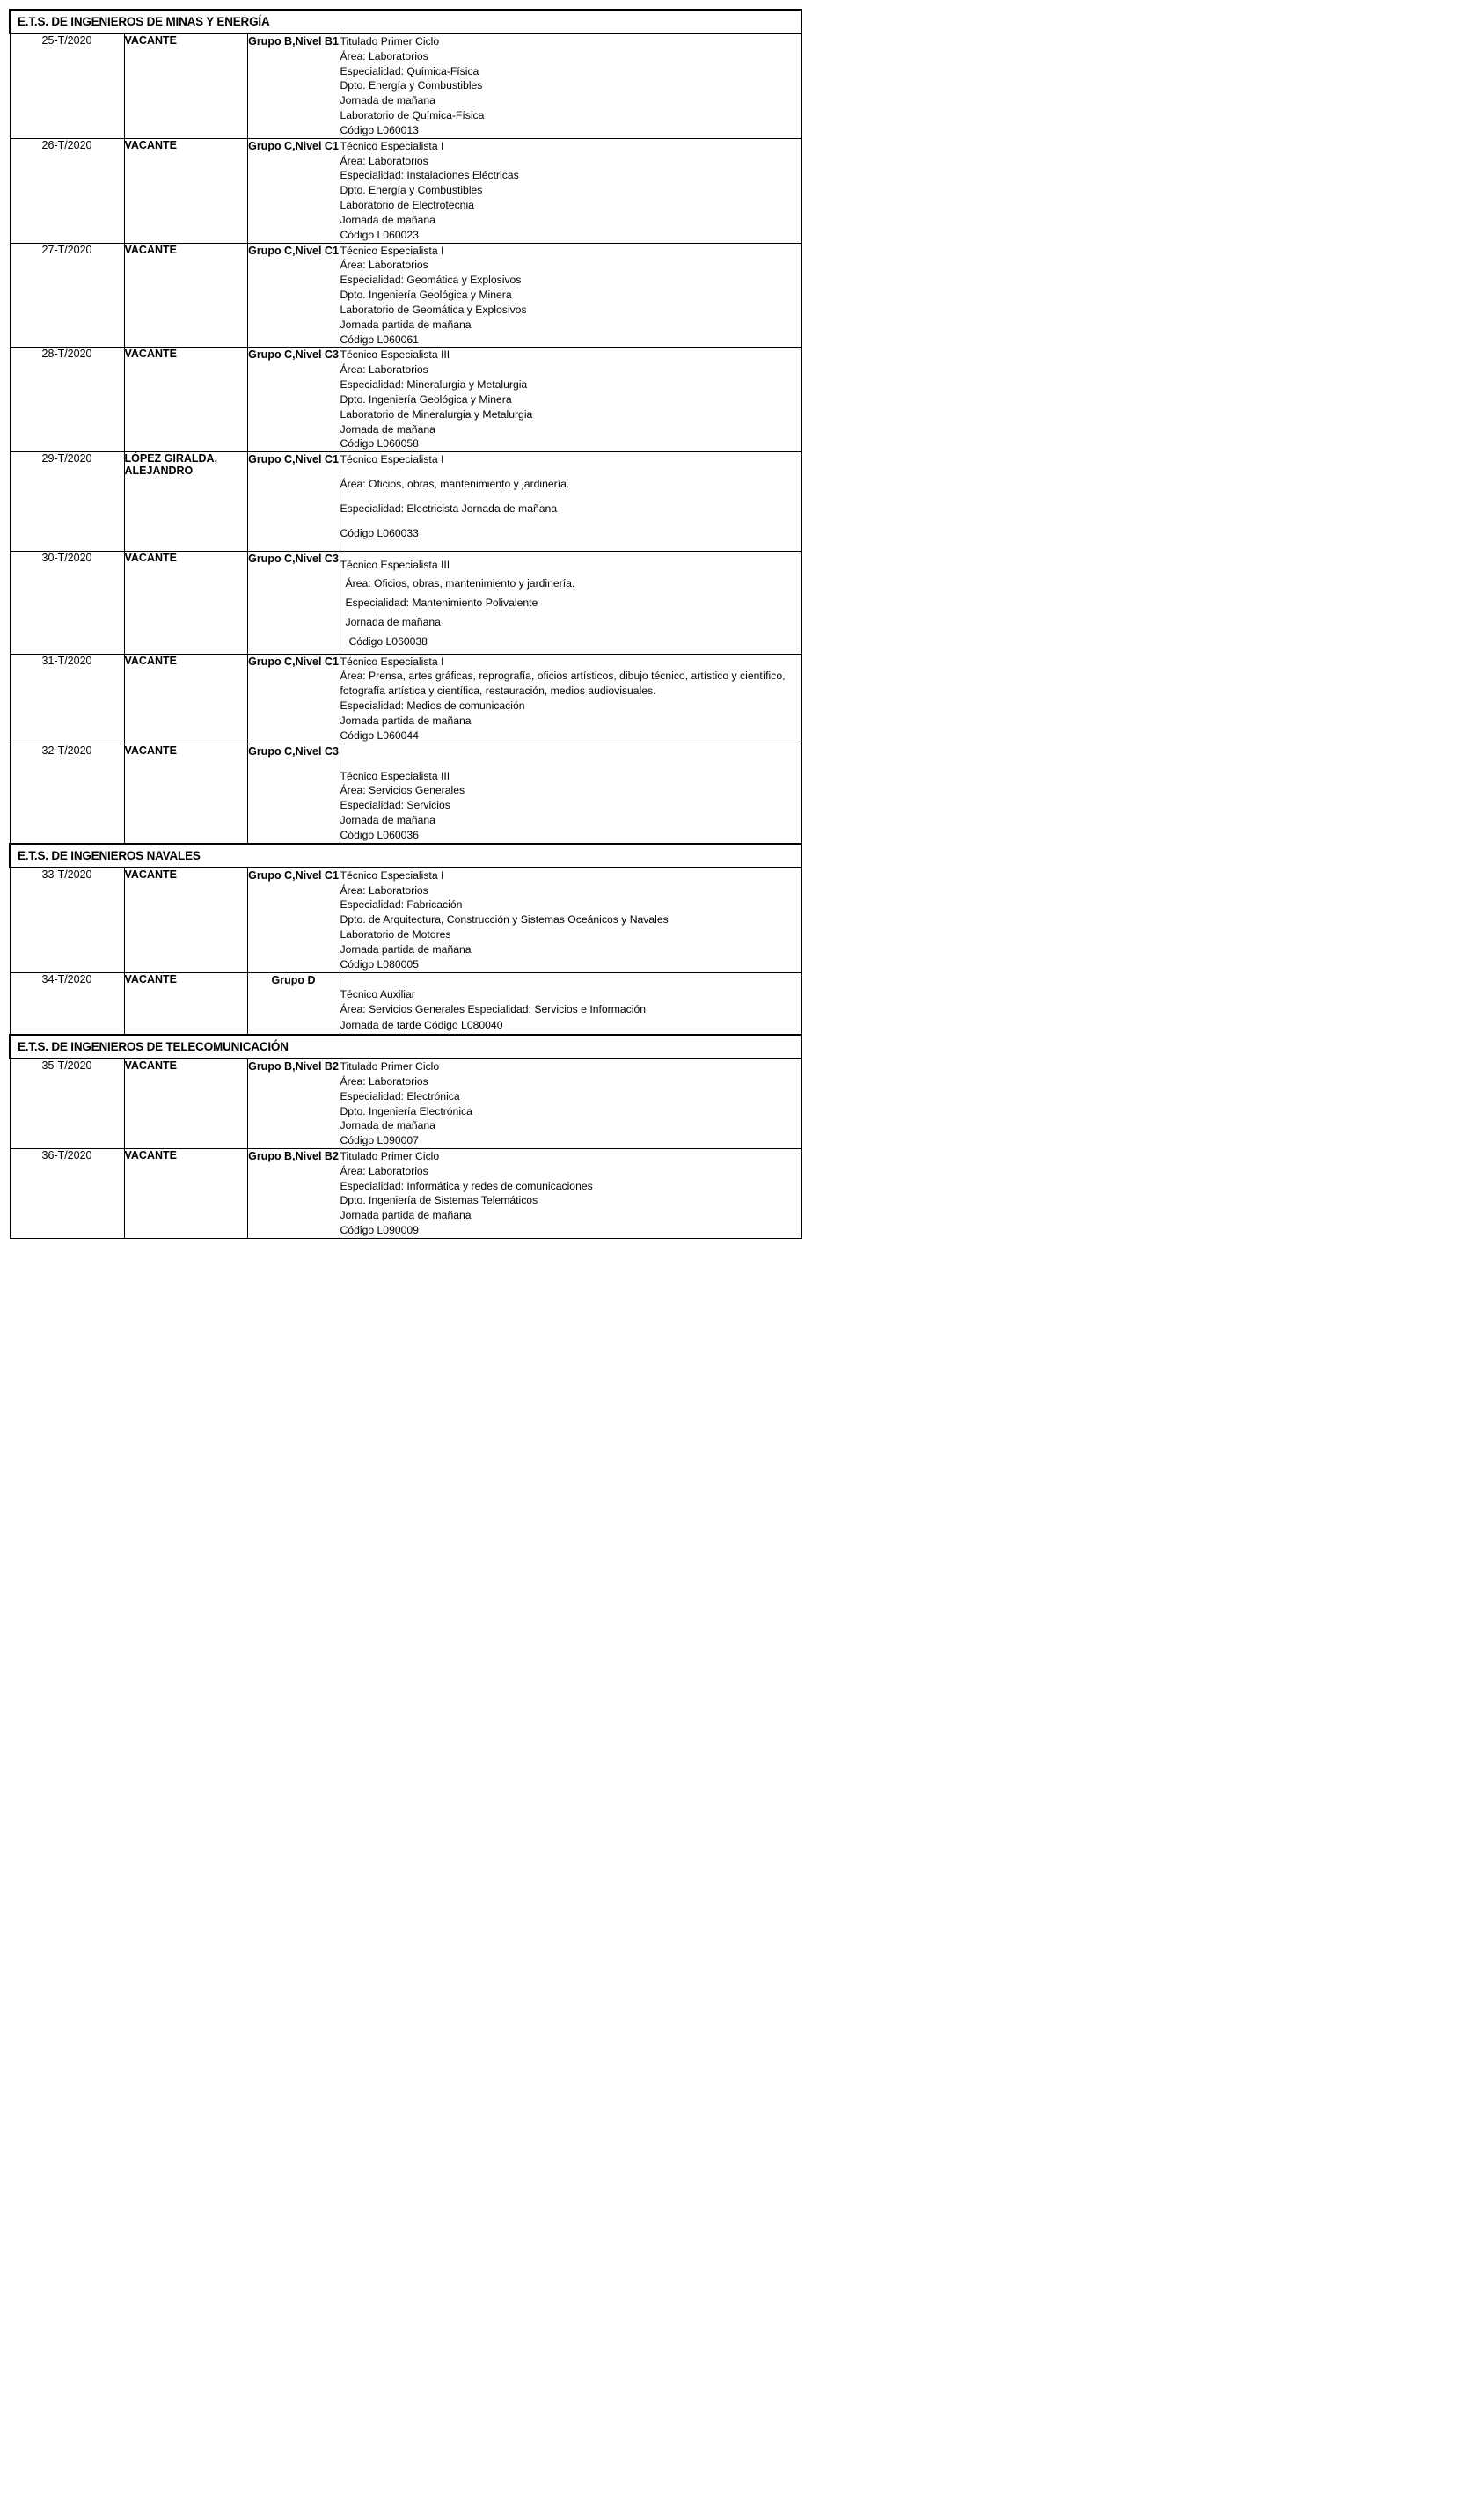 This screenshot has height=2520, width=1478. Describe the element at coordinates (379, 964) in the screenshot. I see `description-line: Código L080005` at that location.